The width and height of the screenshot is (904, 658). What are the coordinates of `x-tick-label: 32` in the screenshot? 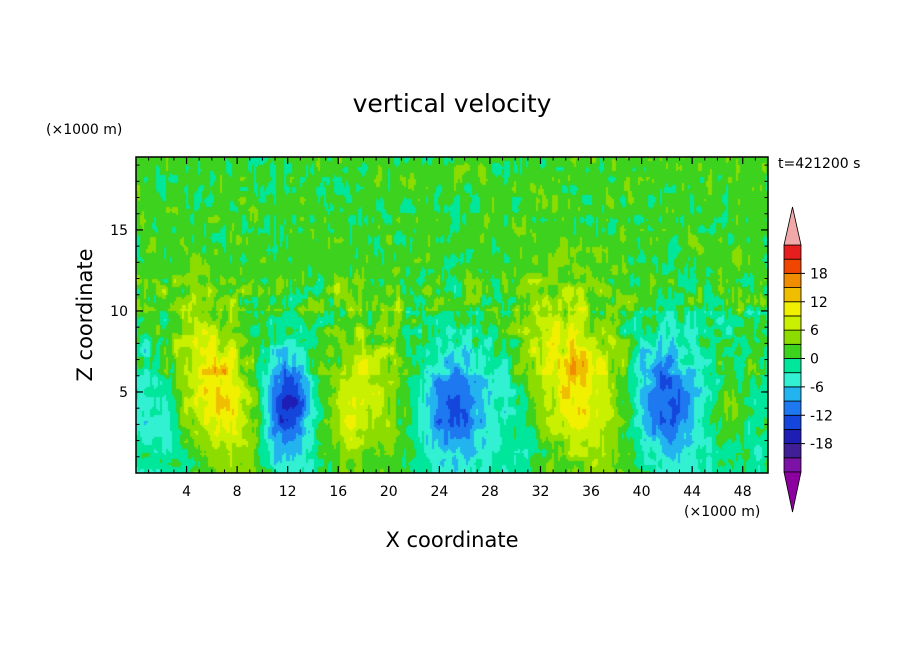 It's located at (541, 492).